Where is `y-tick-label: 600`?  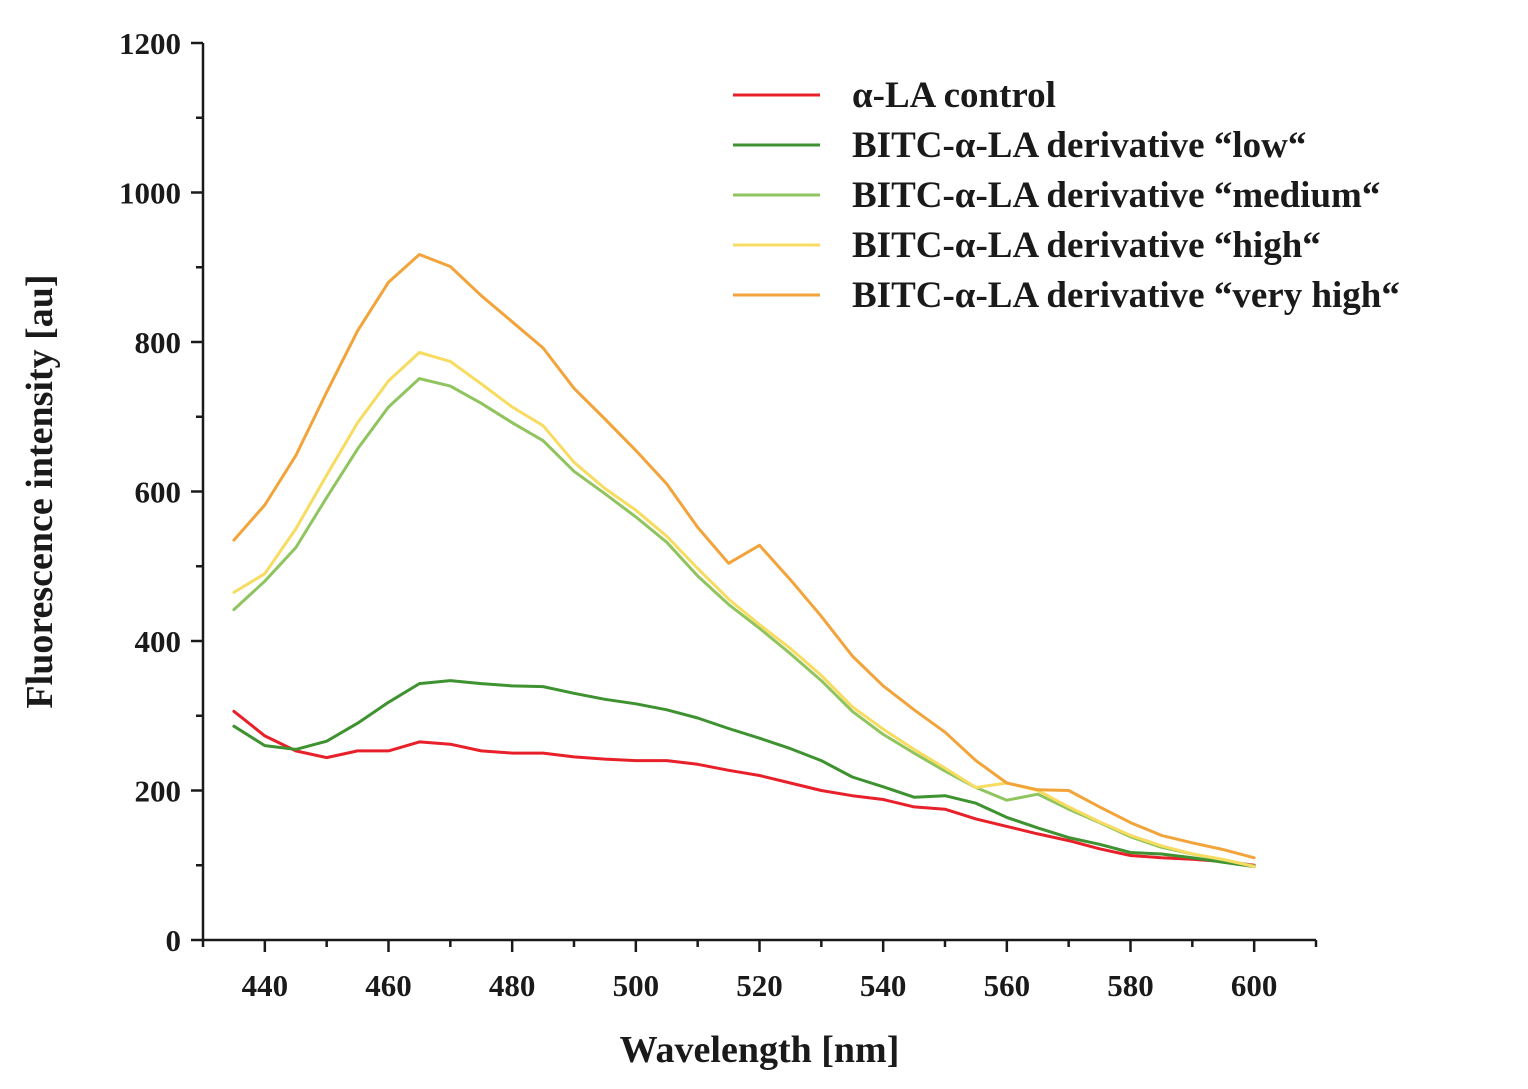
y-tick-label: 600 is located at coordinates (158, 492).